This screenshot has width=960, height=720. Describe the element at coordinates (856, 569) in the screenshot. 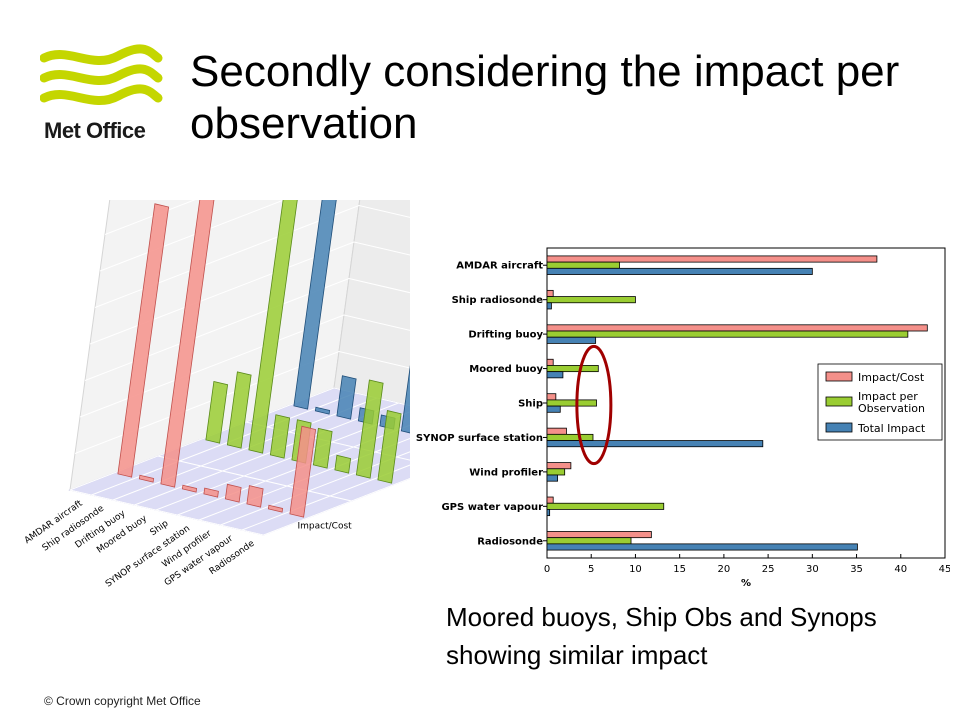

I see `xtick-label-7: 35` at that location.